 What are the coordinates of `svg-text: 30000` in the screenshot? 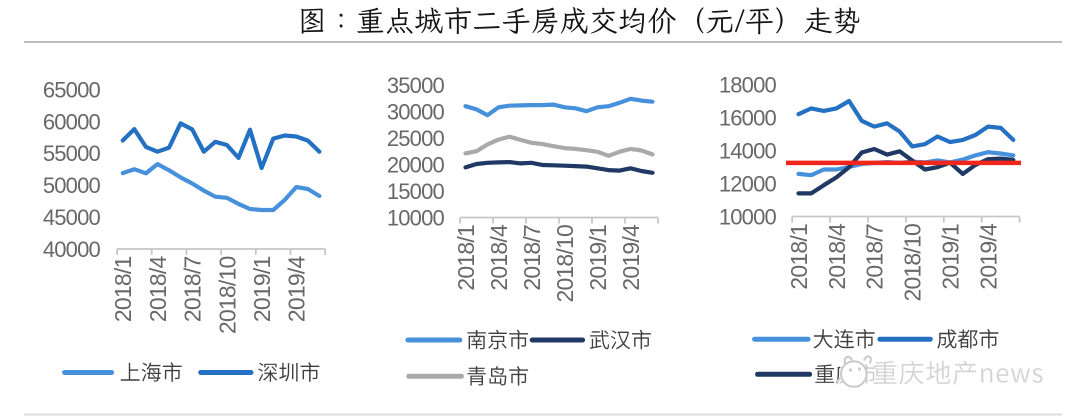 It's located at (416, 111).